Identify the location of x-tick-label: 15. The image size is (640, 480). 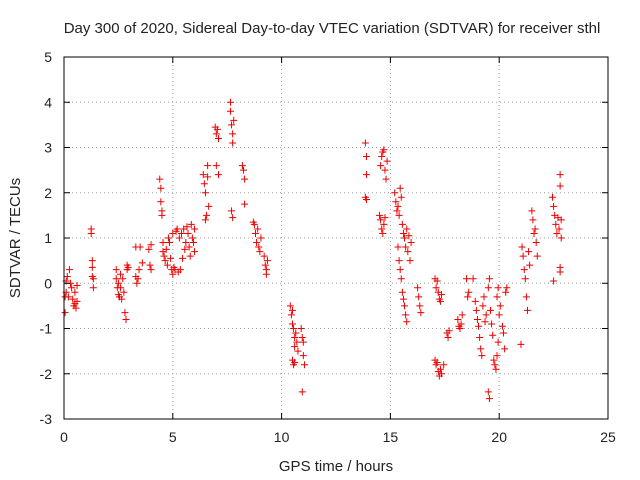
(391, 437).